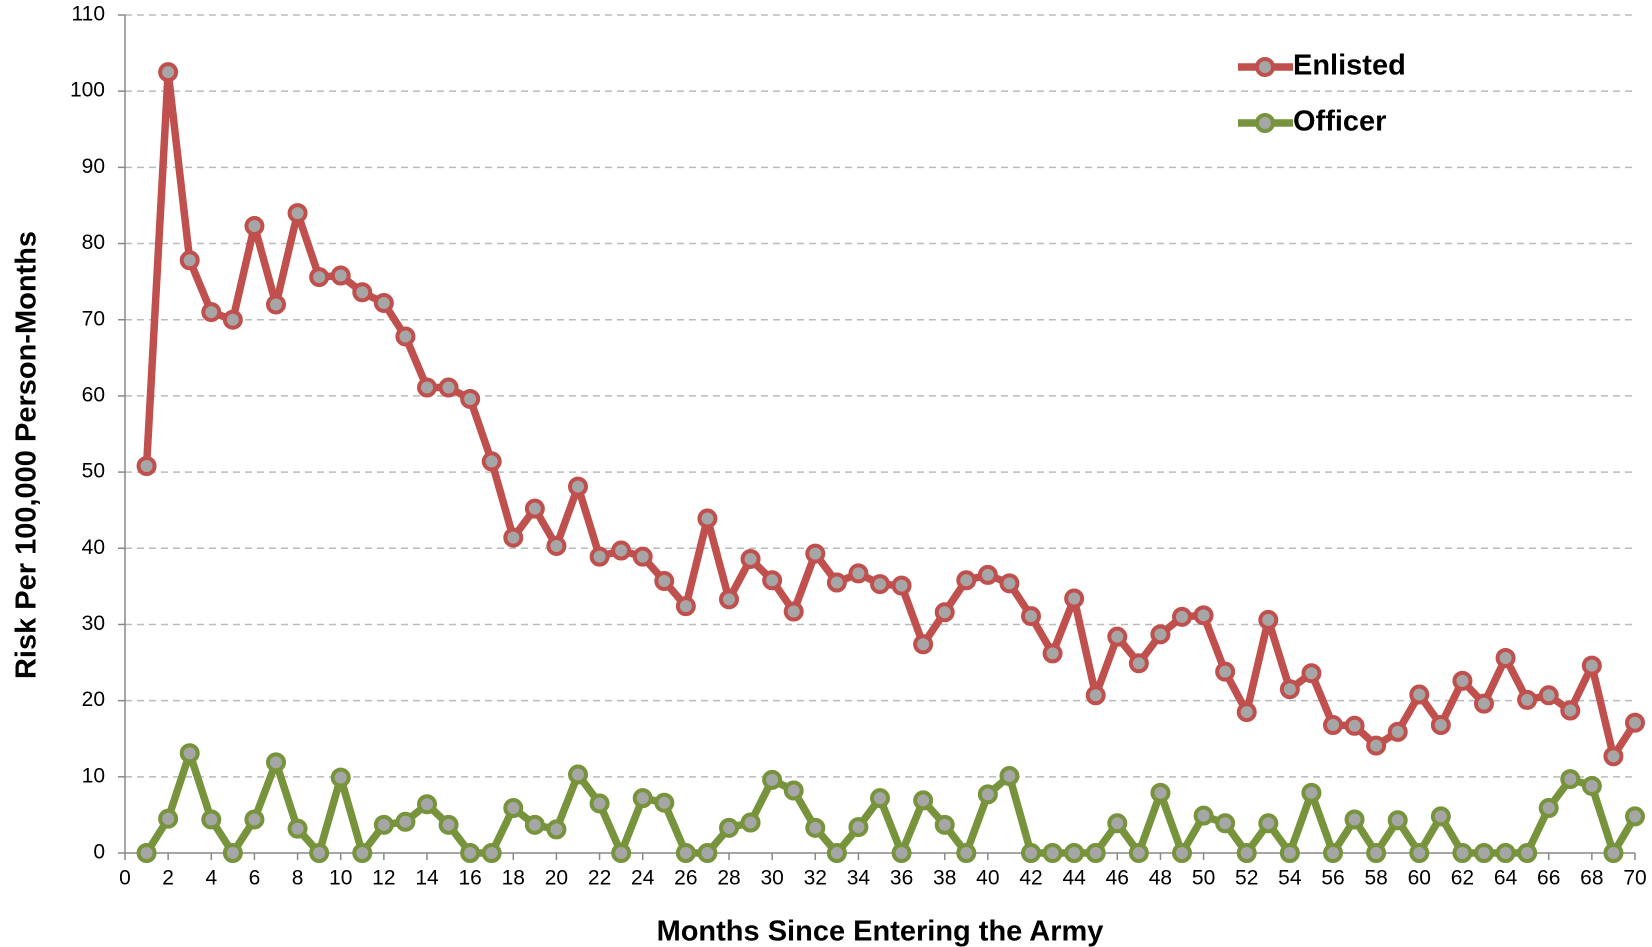 This screenshot has width=1652, height=947. I want to click on x-tick-label: 20, so click(556, 878).